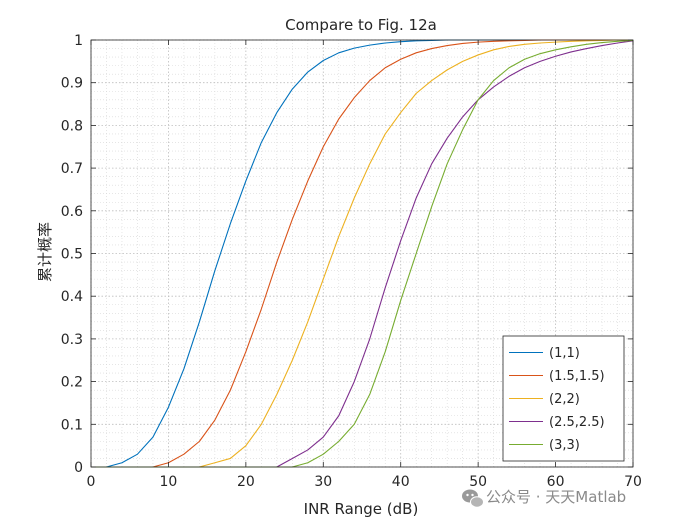 Image resolution: width=700 pixels, height=529 pixels. Describe the element at coordinates (577, 376) in the screenshot. I see `legend-label-2: (1.5,1.5)` at that location.